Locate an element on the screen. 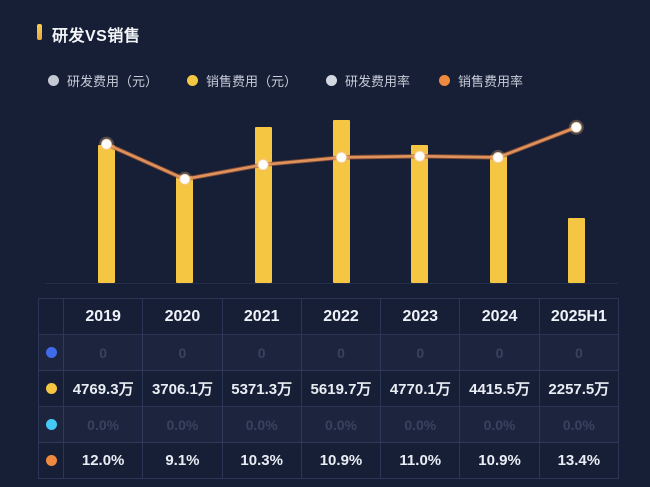  bar-2019 is located at coordinates (106, 213).